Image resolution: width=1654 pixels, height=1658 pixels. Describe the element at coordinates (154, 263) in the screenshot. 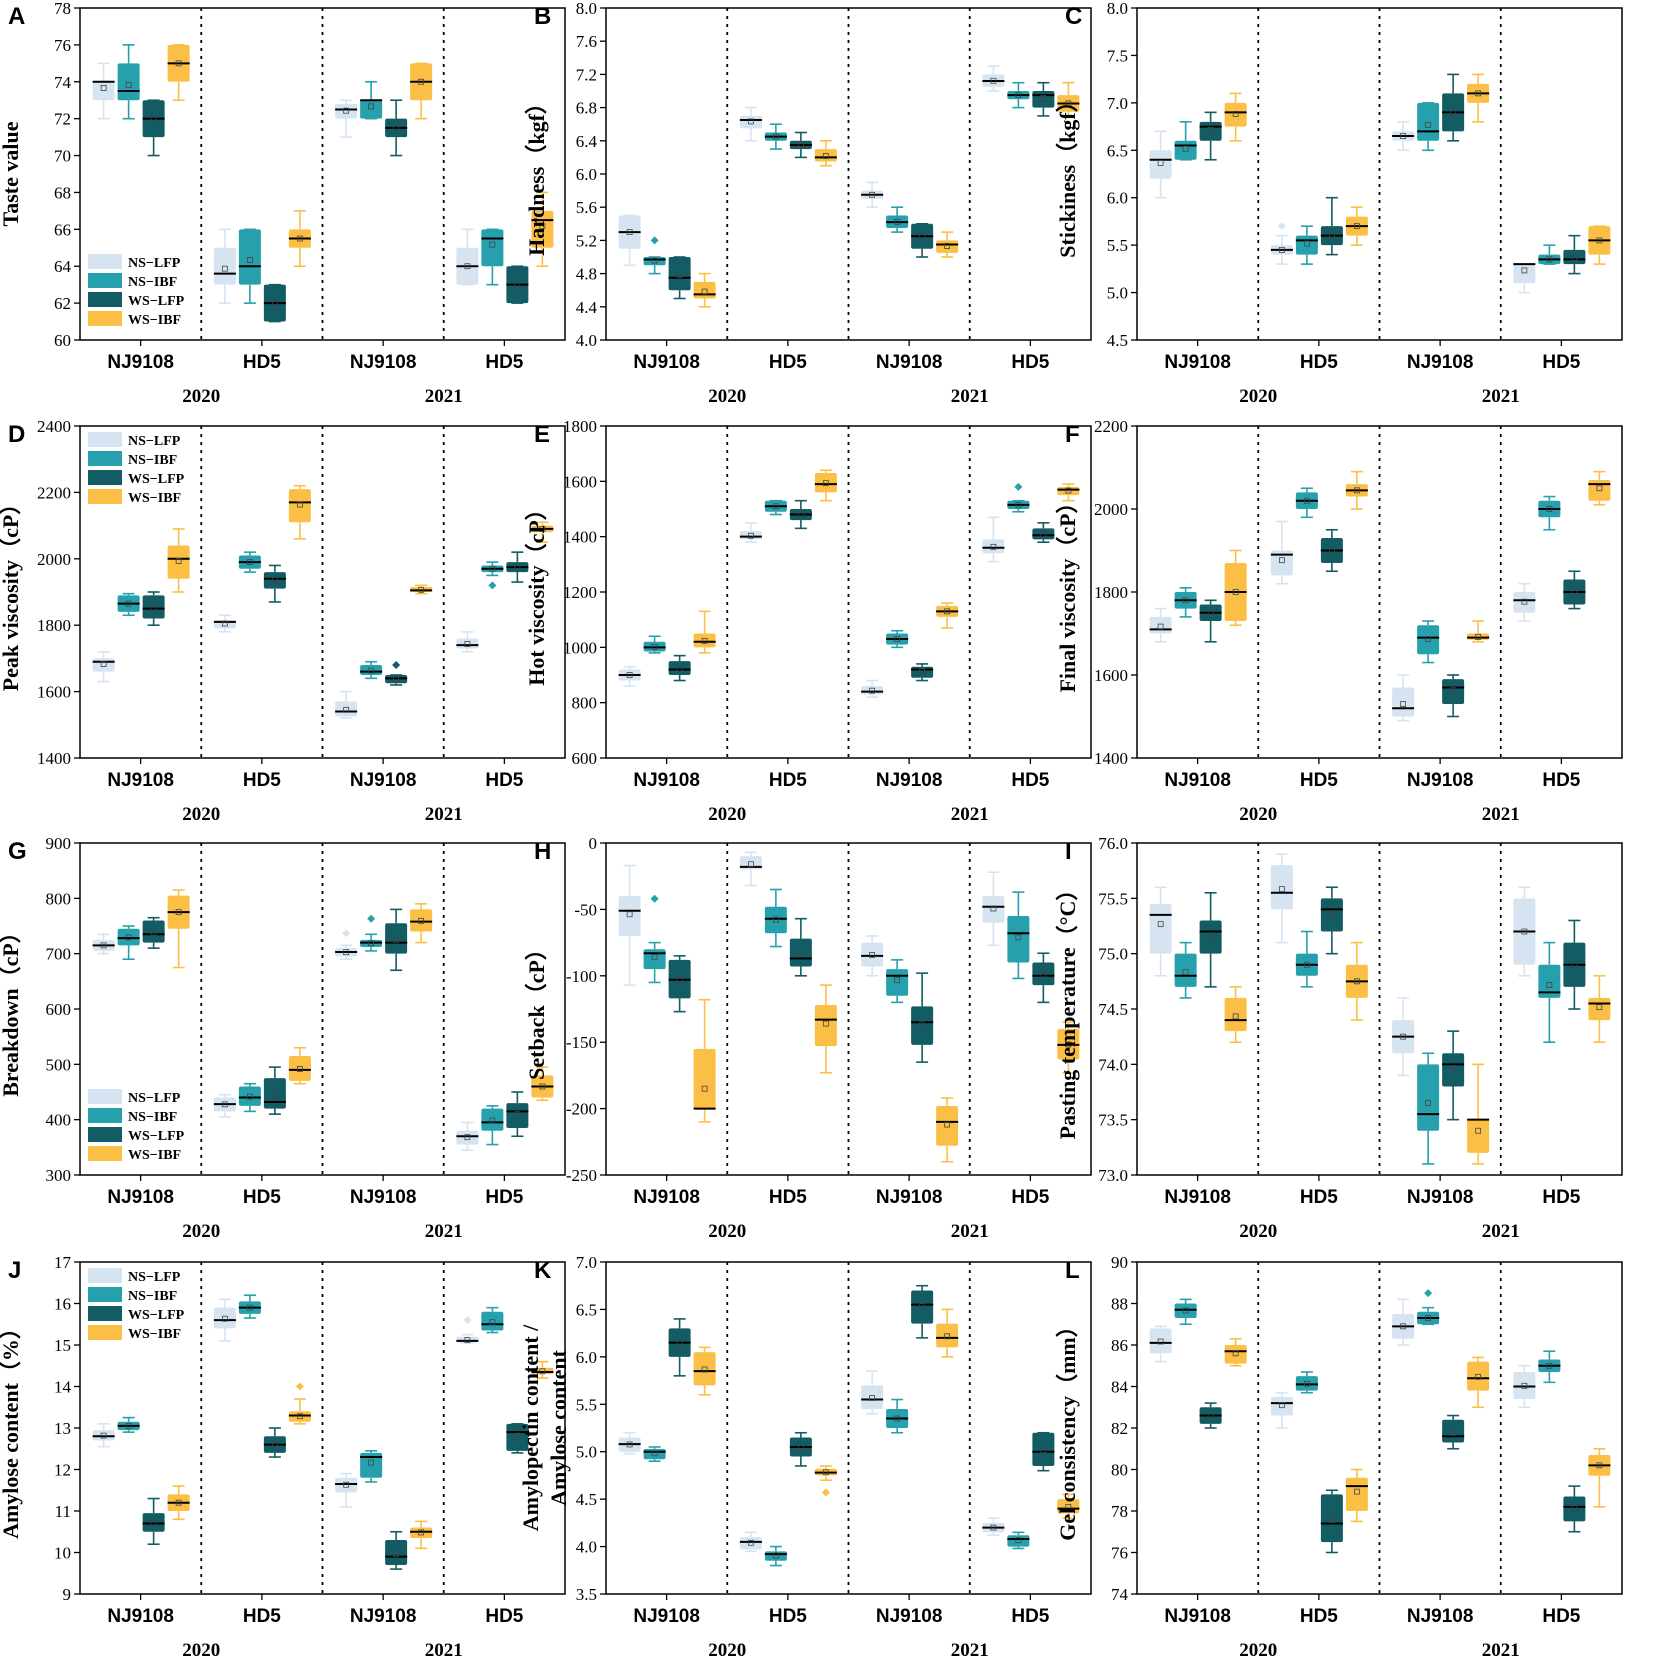

I see `legend-label: NS−LFP` at that location.